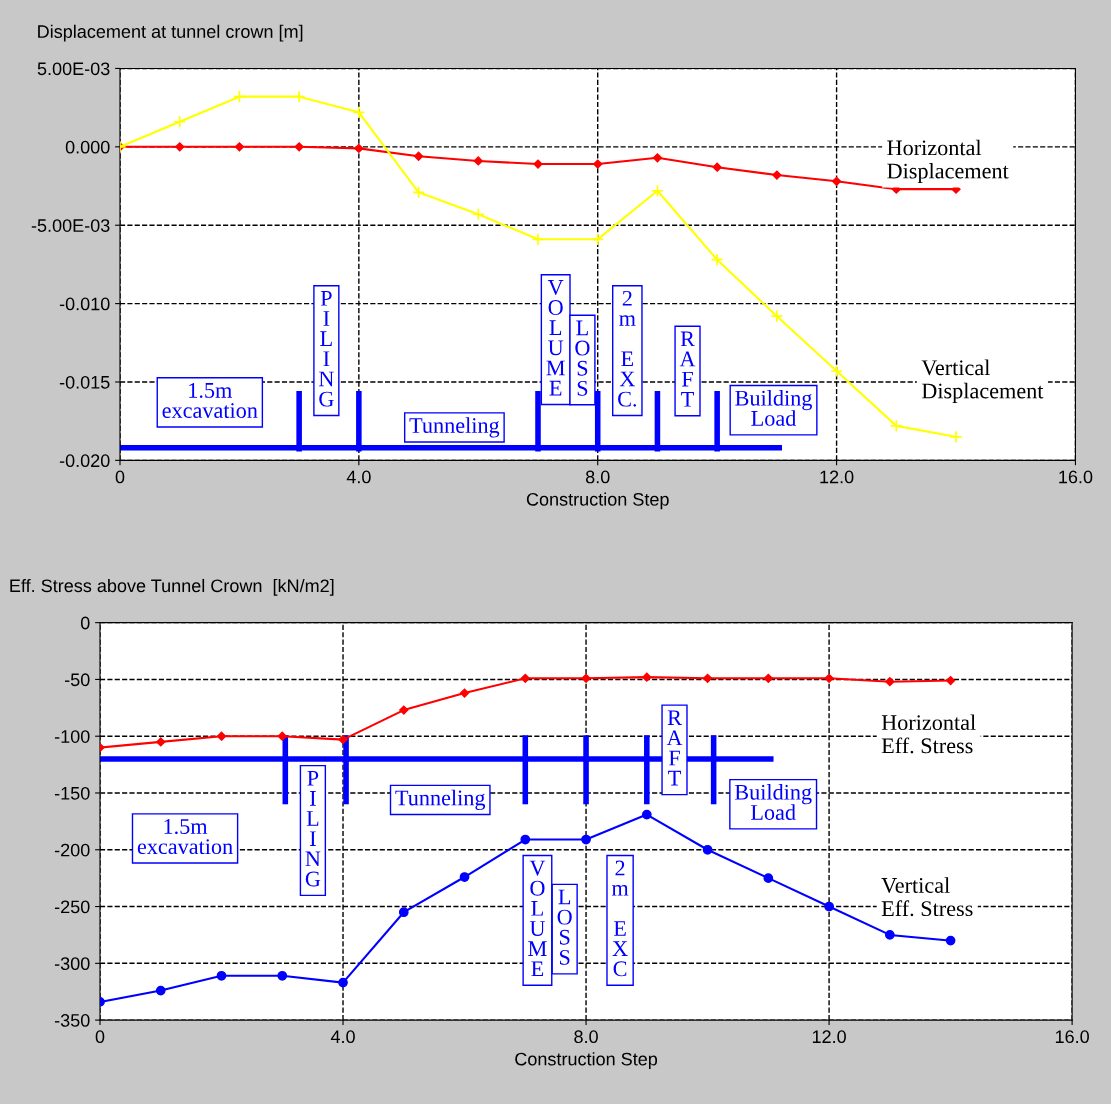 The image size is (1111, 1104). Describe the element at coordinates (72, 1020) in the screenshot. I see `y-tick-label: -350` at that location.